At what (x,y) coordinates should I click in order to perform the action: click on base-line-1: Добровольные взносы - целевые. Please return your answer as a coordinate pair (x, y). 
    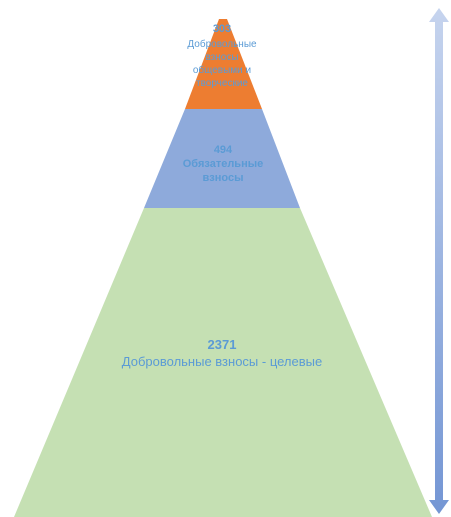
    Looking at the image, I should click on (222, 361).